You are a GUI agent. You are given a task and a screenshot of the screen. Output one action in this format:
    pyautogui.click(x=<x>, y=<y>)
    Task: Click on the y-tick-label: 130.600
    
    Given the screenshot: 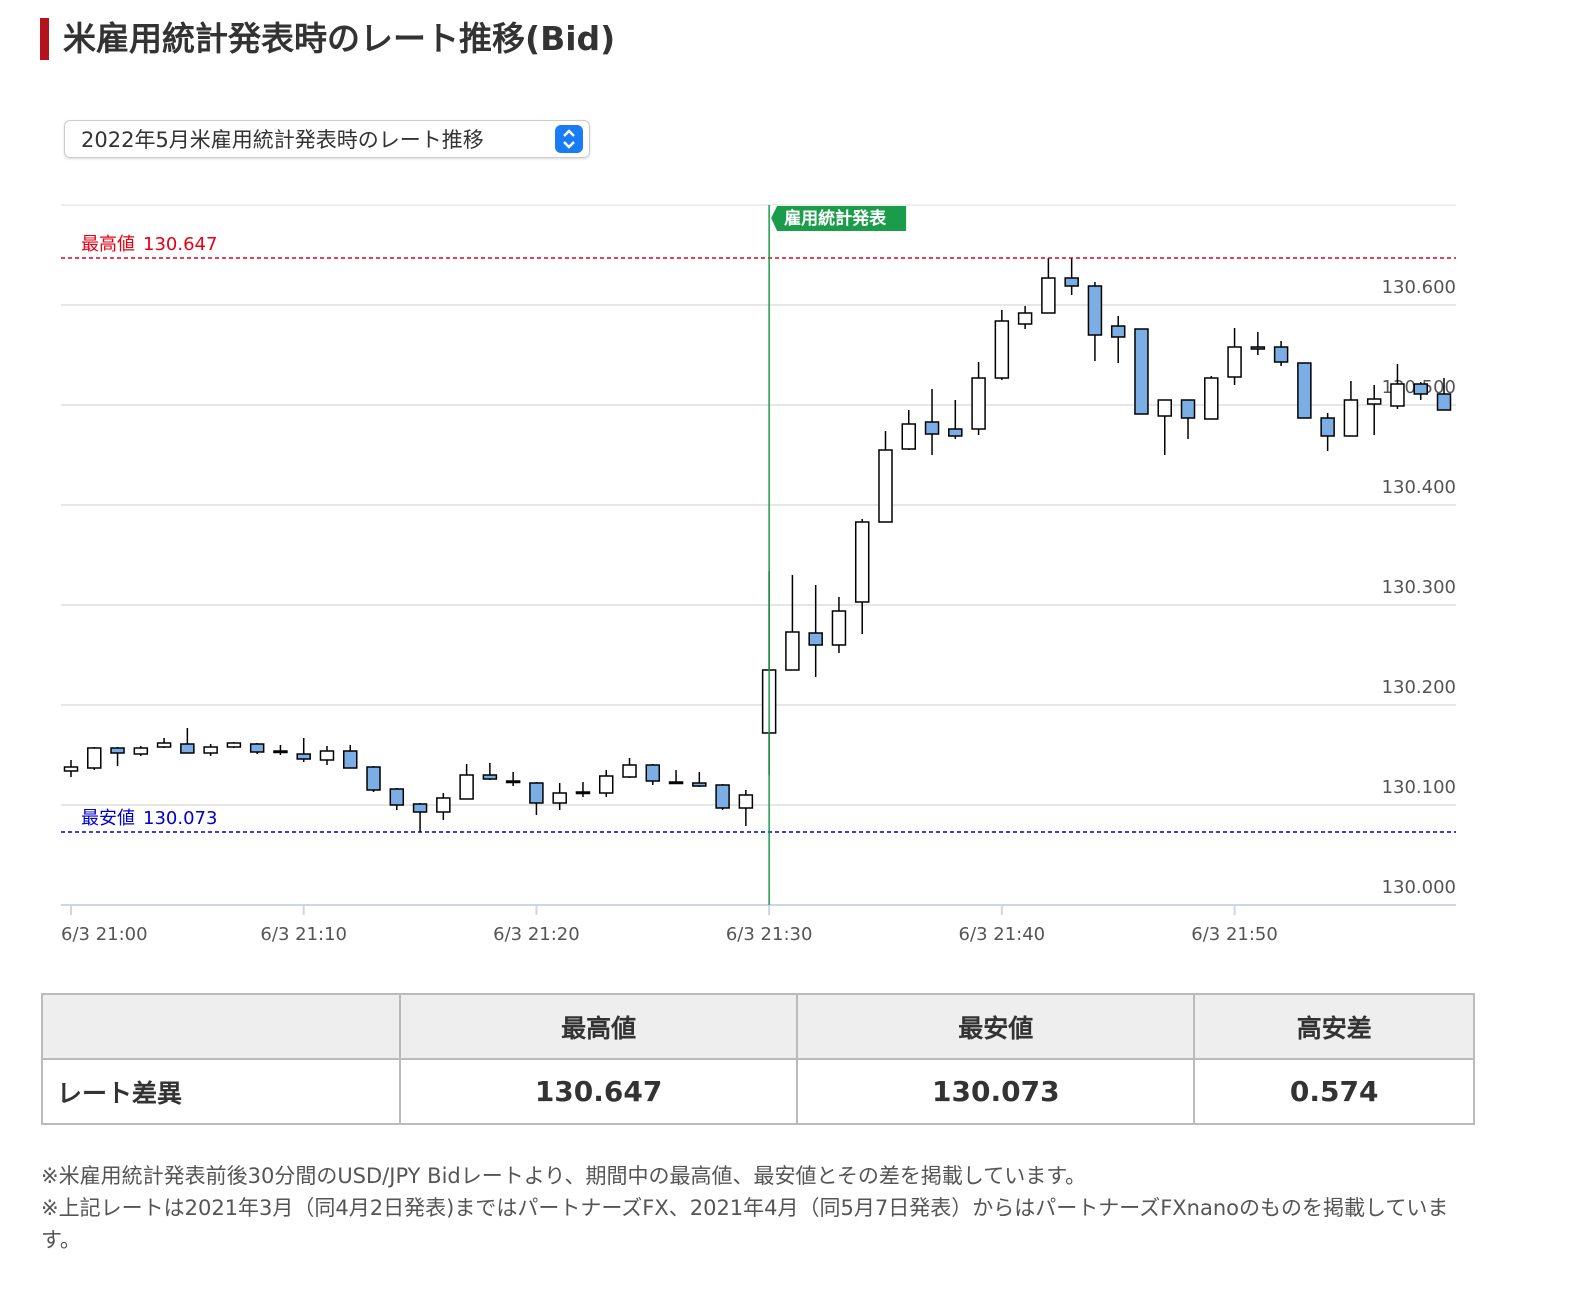 What is the action you would take?
    pyautogui.click(x=1419, y=287)
    